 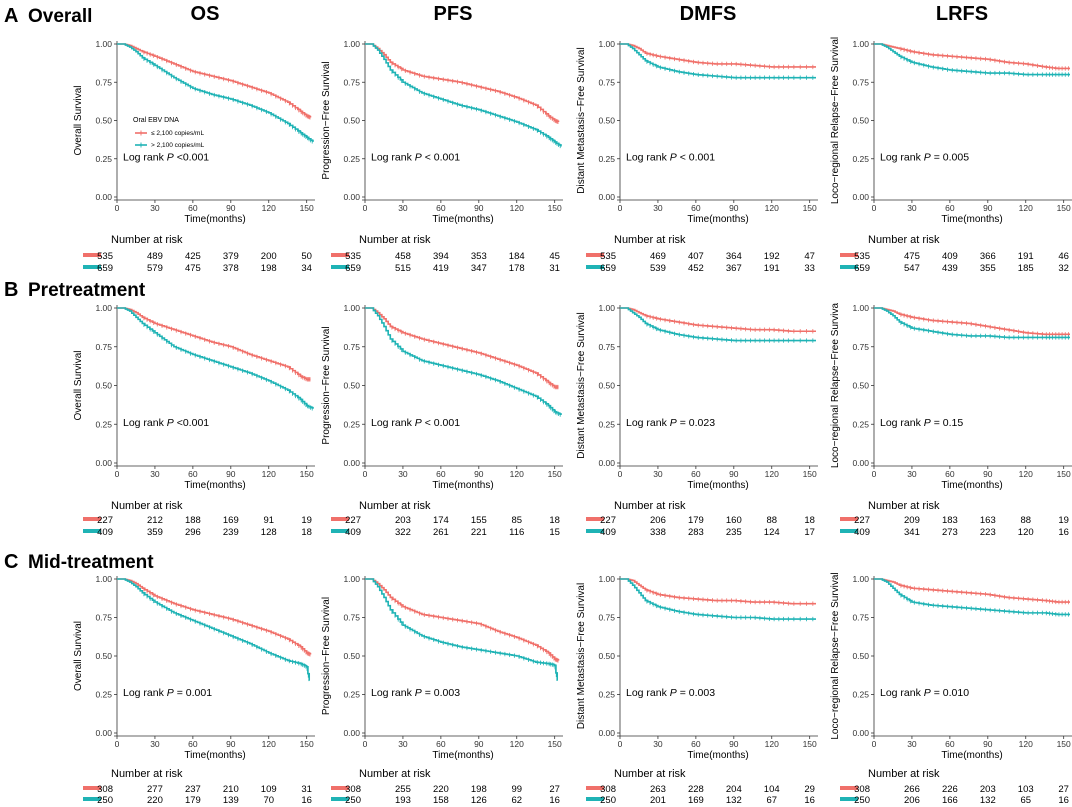 I want to click on risk-count-high: 116, so click(x=516, y=532).